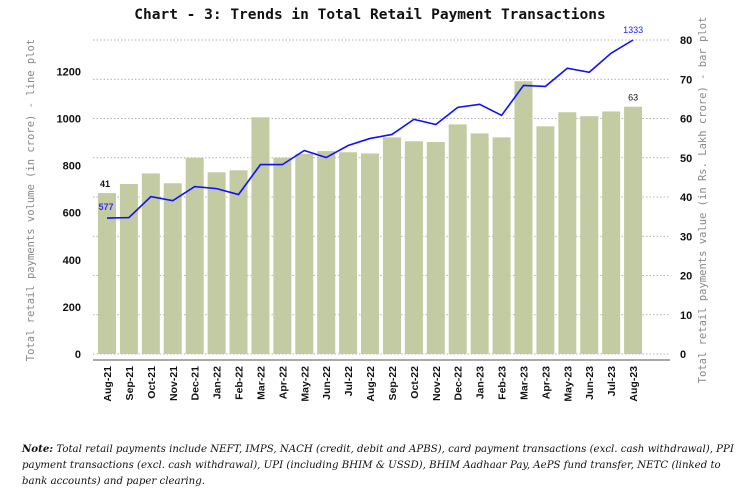  I want to click on left-tick-label: 0, so click(78, 355).